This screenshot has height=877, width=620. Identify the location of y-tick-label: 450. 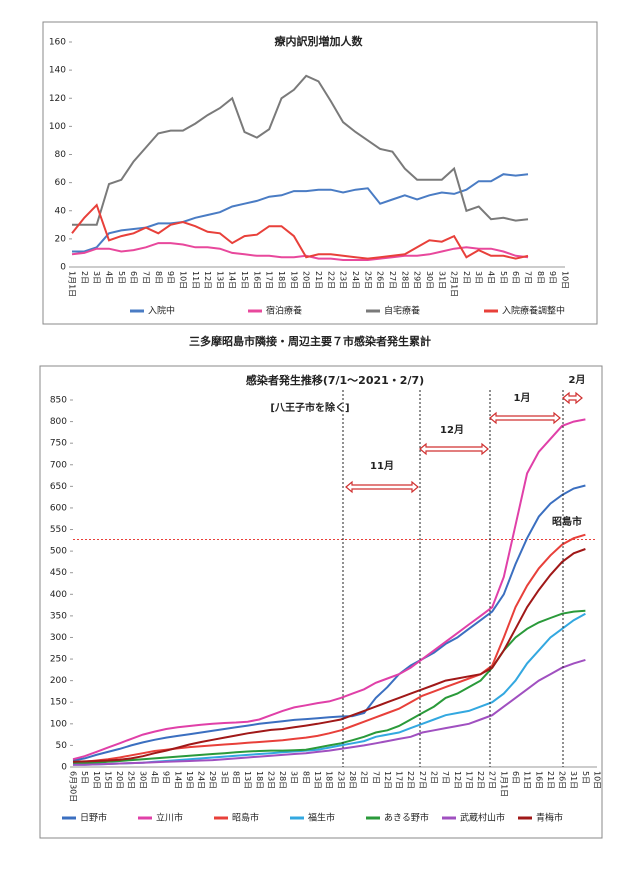
(58, 573).